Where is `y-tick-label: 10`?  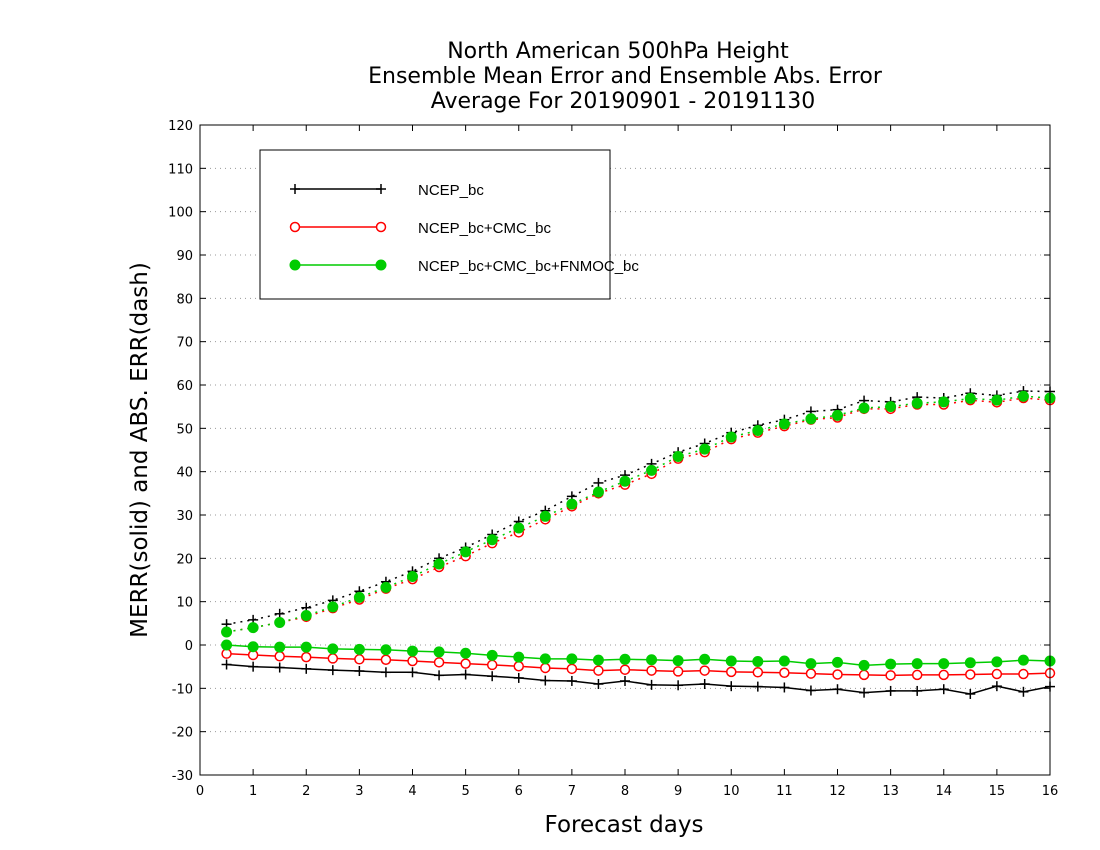 y-tick-label: 10 is located at coordinates (184, 603).